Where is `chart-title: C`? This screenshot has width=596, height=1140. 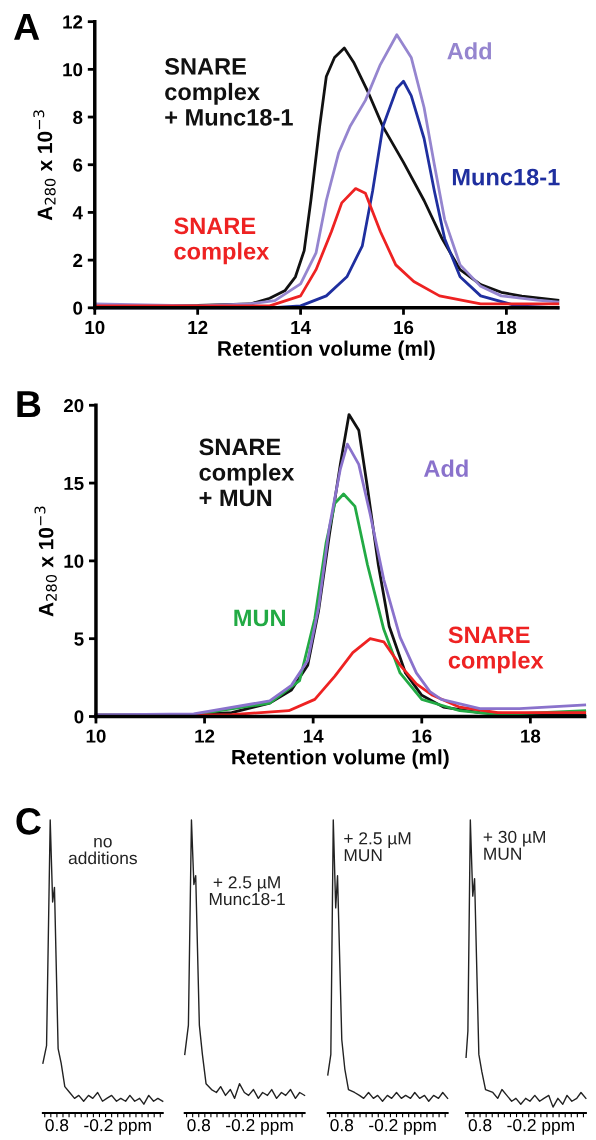 chart-title: C is located at coordinates (28, 821).